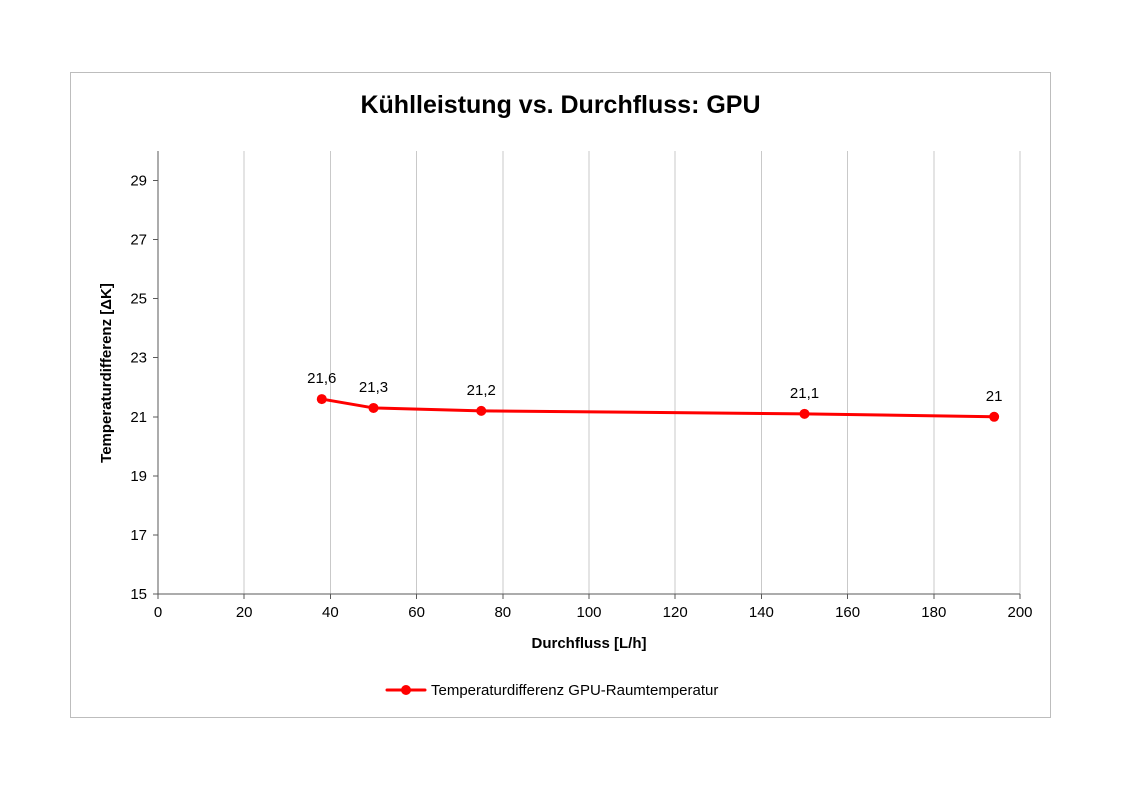 This screenshot has height=794, width=1123. What do you see at coordinates (589, 643) in the screenshot?
I see `x-axis-title: Durchfluss [L/h]` at bounding box center [589, 643].